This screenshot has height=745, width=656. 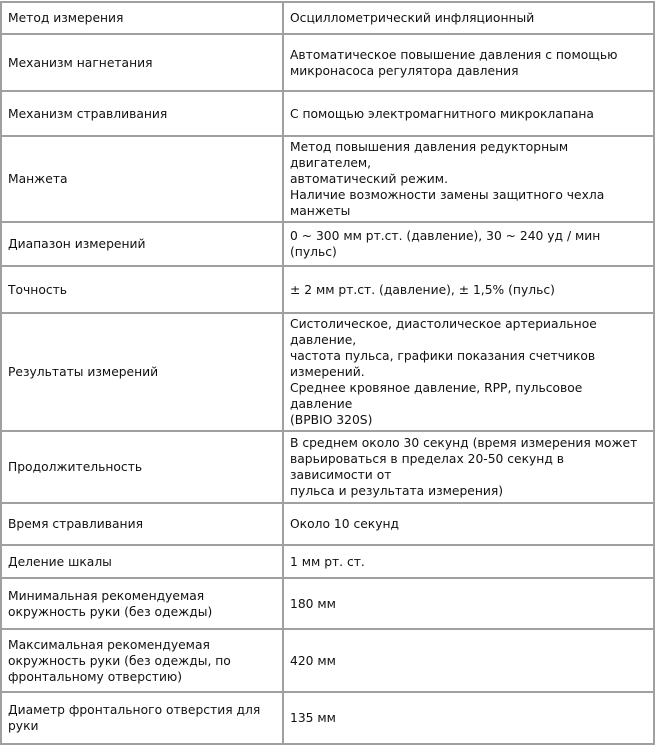 I want to click on spec-label: Механизм нагнетания, so click(x=142, y=62).